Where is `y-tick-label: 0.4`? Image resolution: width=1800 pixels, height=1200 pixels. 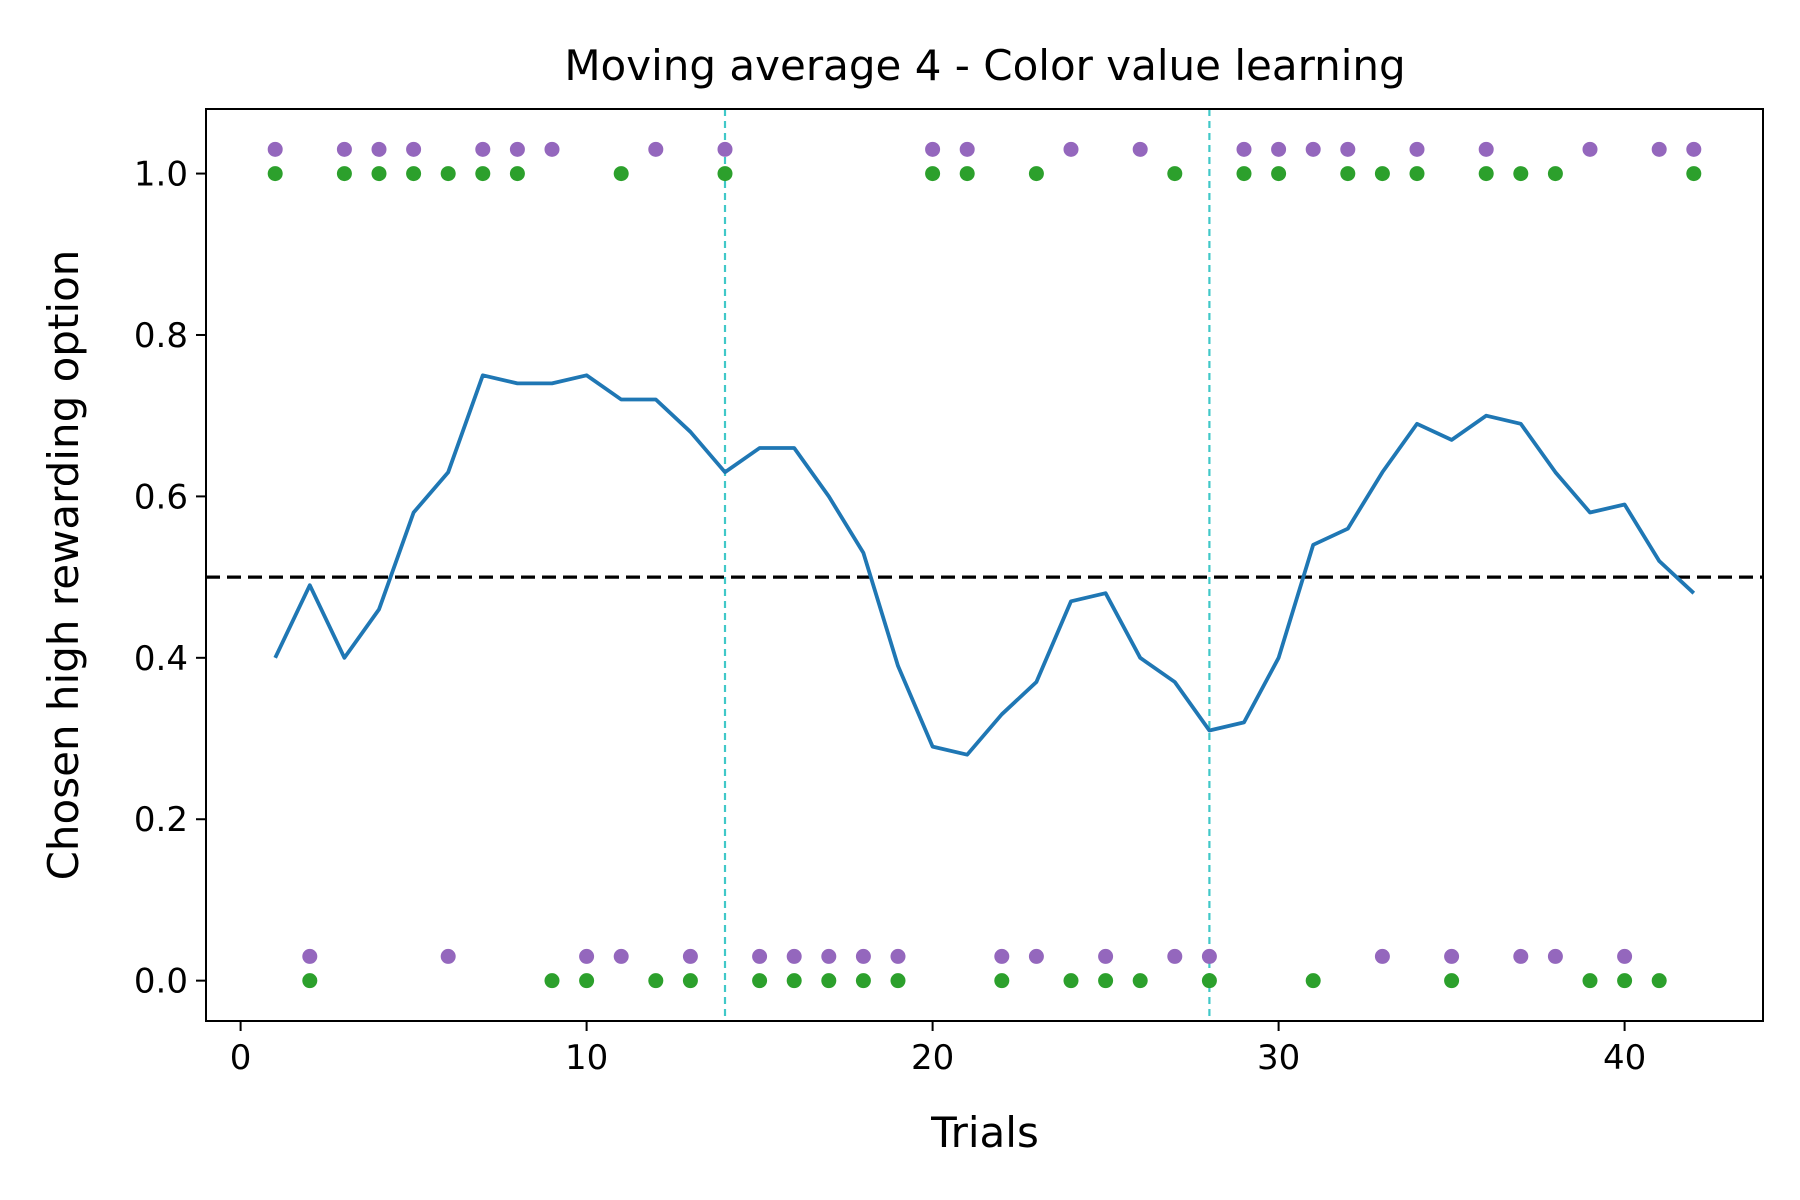
y-tick-label: 0.4 is located at coordinates (161, 659).